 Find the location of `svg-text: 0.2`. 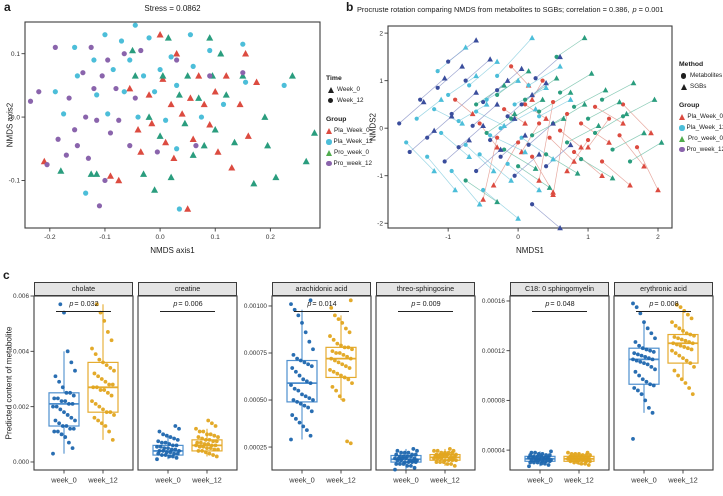

svg-text: 0.2 is located at coordinates (270, 237).